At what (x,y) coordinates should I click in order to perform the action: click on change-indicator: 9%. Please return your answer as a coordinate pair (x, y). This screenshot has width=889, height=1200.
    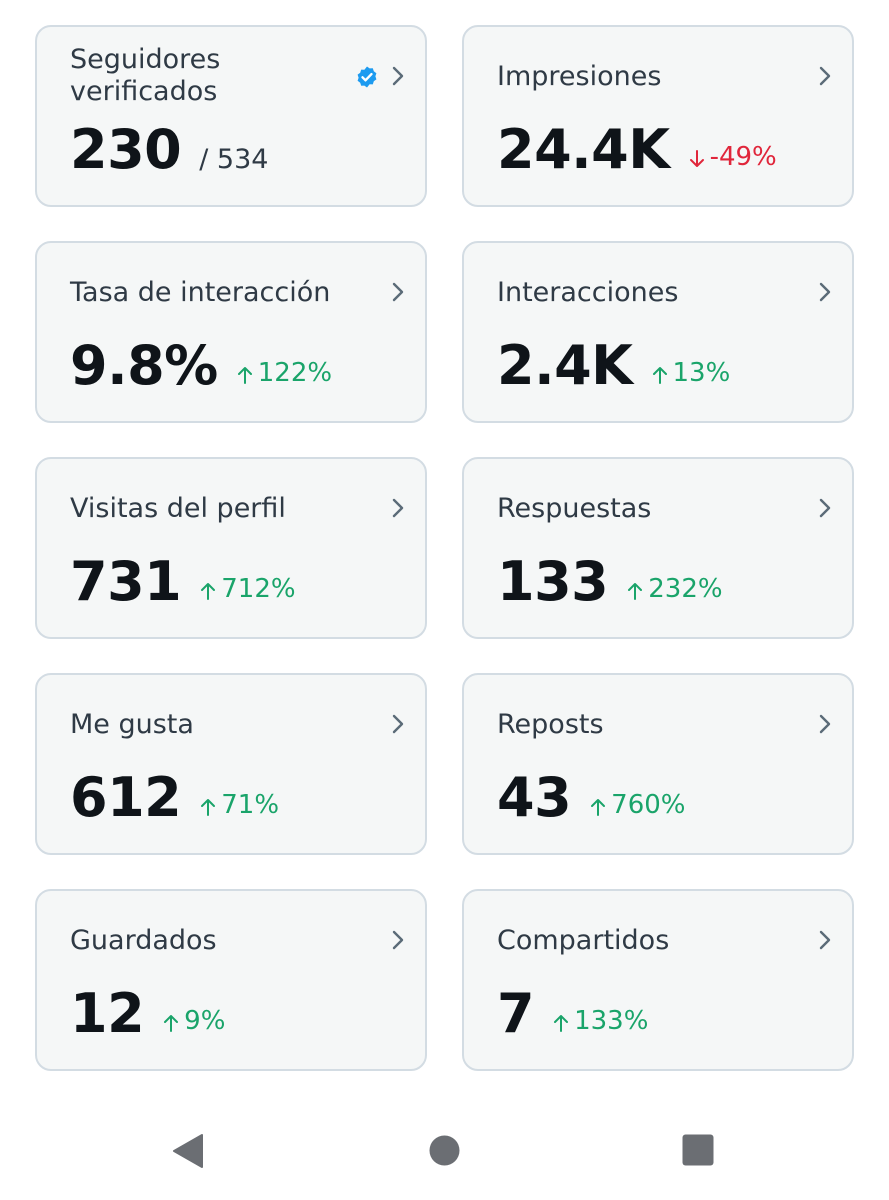
    Looking at the image, I should click on (193, 1021).